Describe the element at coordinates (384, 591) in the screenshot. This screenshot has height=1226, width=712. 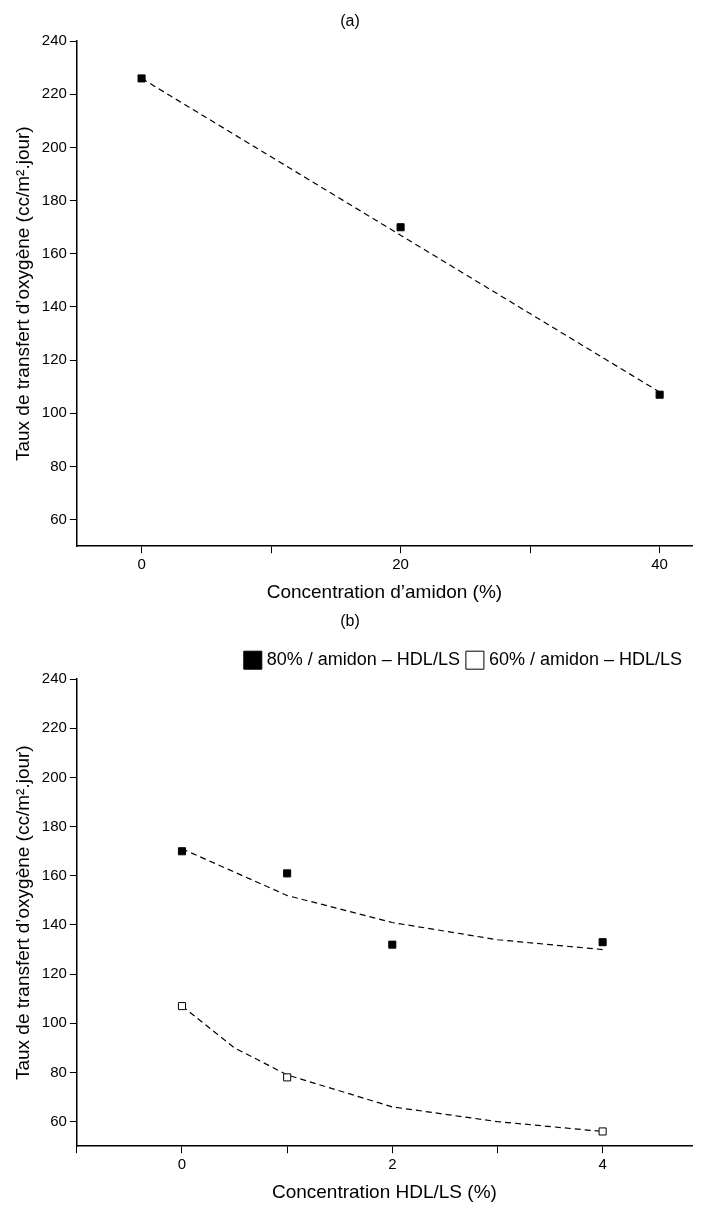
I see `x-axis-title: Concentration d’amidon (%)` at that location.